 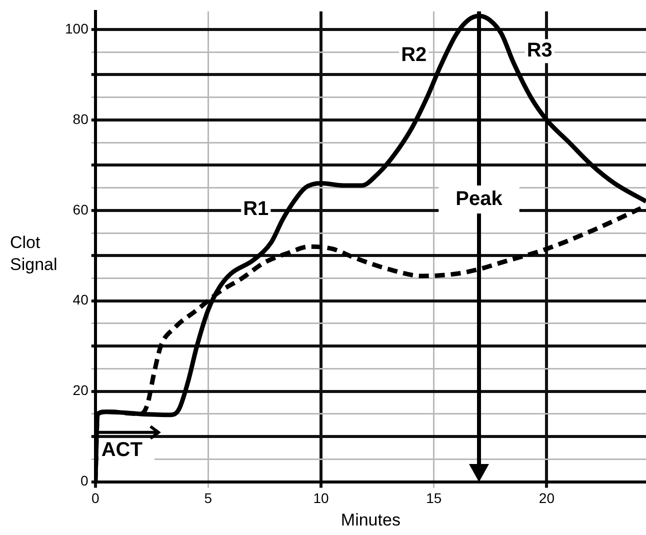 I want to click on ref-line-label: Peak, so click(x=480, y=199).